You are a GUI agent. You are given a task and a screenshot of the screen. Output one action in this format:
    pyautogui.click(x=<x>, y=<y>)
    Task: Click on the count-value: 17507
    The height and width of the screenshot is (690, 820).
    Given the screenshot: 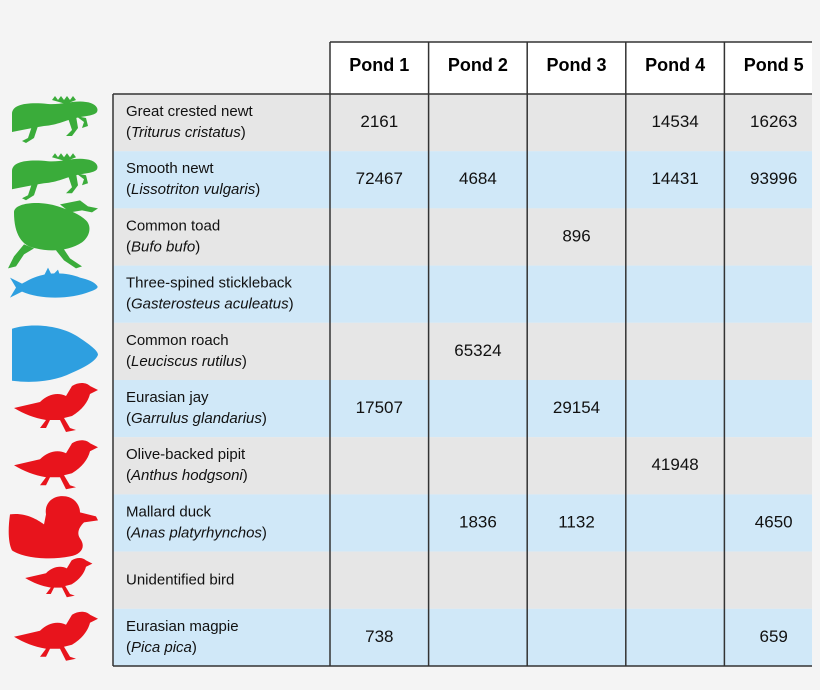 What is the action you would take?
    pyautogui.click(x=379, y=407)
    